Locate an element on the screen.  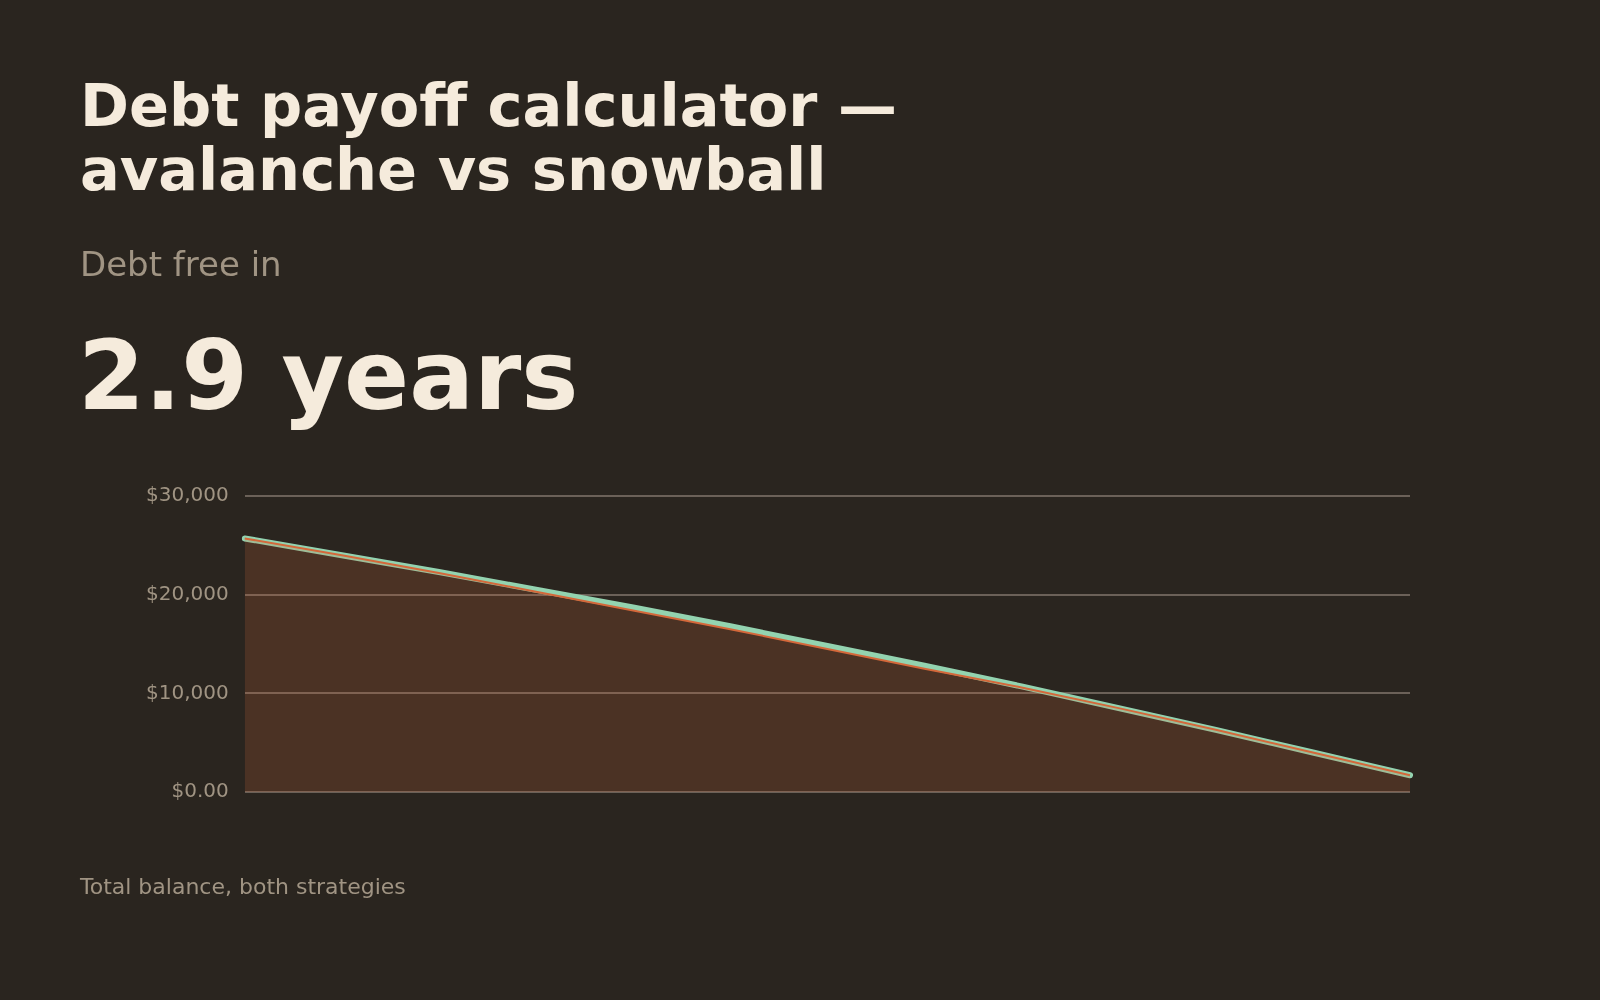
chart-subtitle: Debt free in is located at coordinates (181, 264).